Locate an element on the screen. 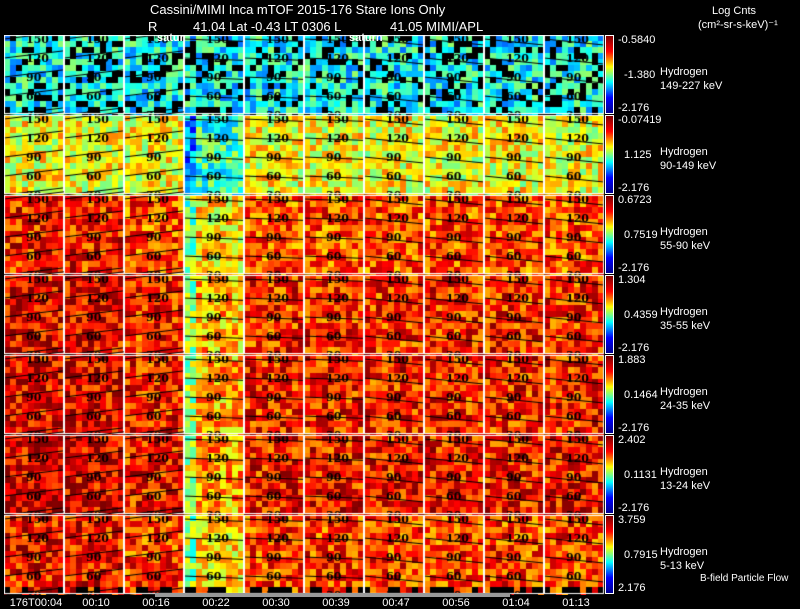 The height and width of the screenshot is (609, 800). colorbar-mid-label: 1.125 is located at coordinates (638, 155).